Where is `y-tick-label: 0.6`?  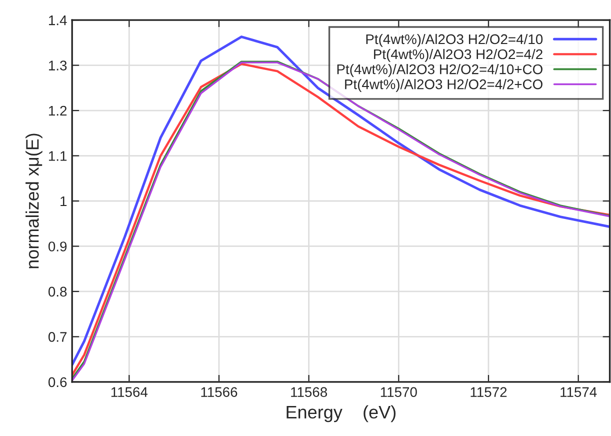
y-tick-label: 0.6 is located at coordinates (57, 382).